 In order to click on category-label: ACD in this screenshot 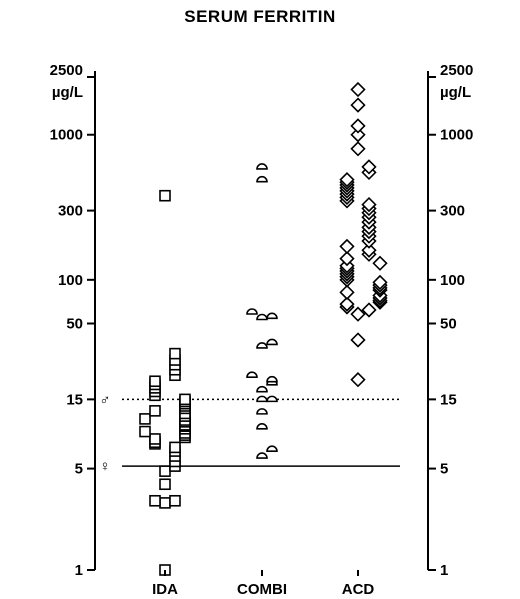, I will do `click(358, 589)`.